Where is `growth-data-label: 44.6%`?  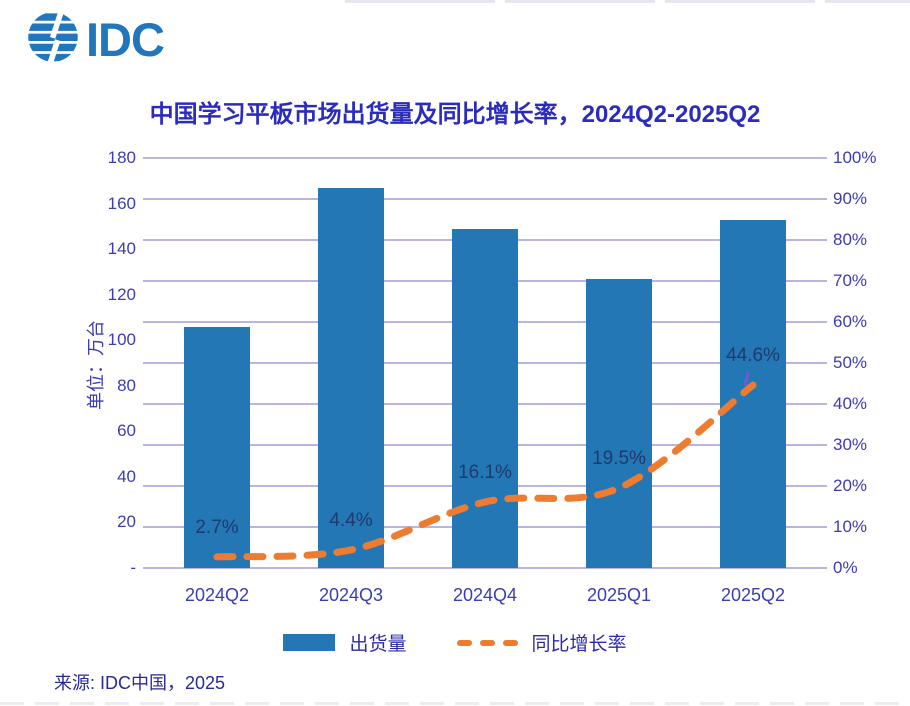 growth-data-label: 44.6% is located at coordinates (753, 356).